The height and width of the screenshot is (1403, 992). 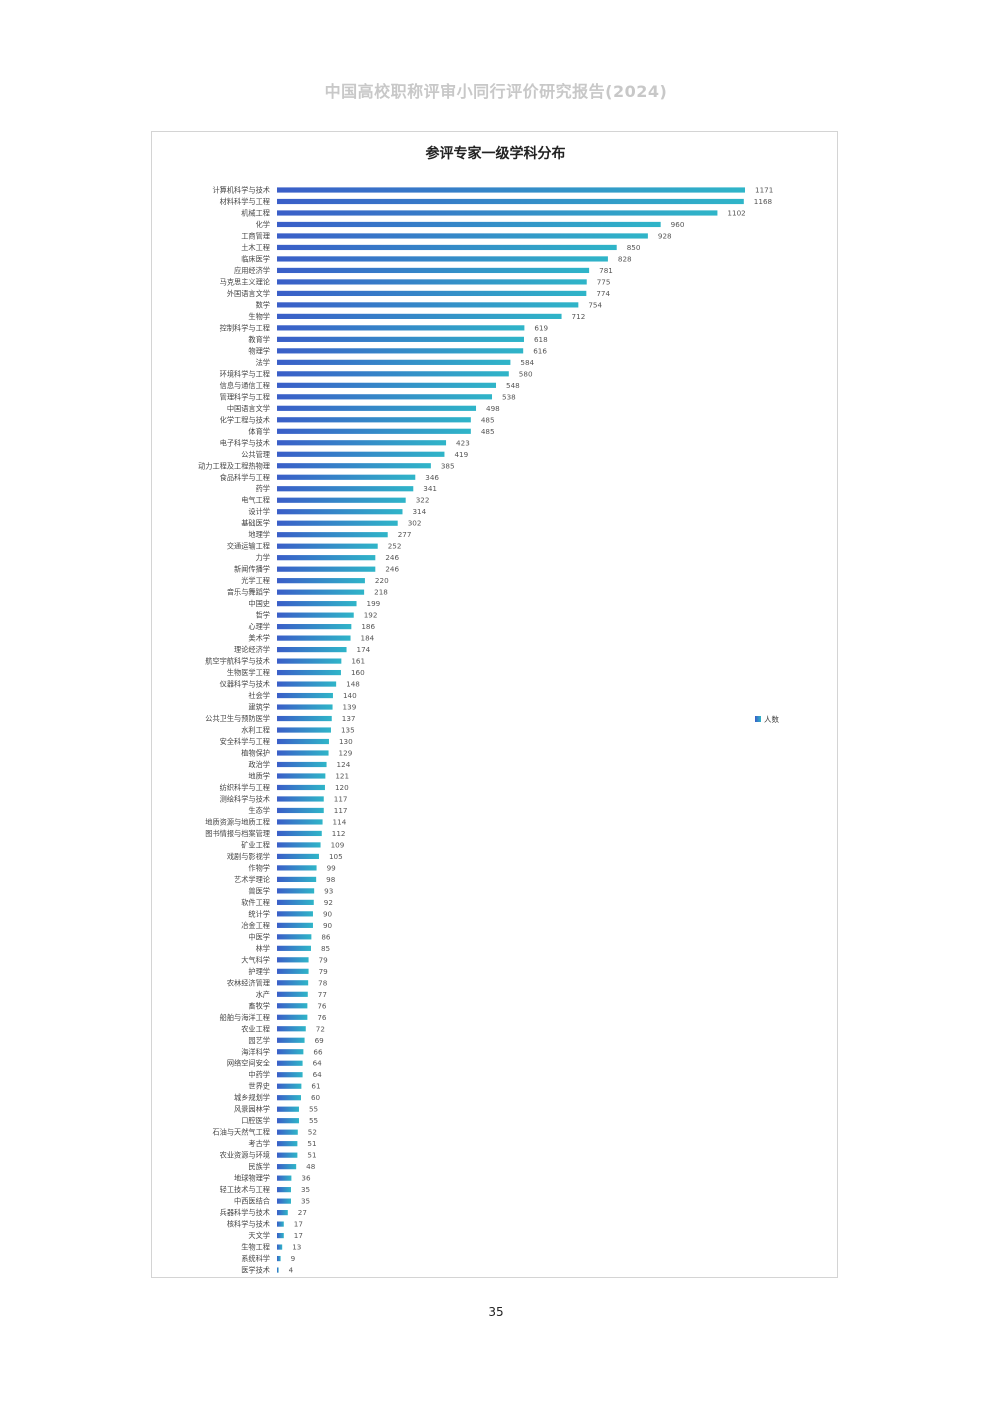 What do you see at coordinates (371, 615) in the screenshot?
I see `data-label: 192` at bounding box center [371, 615].